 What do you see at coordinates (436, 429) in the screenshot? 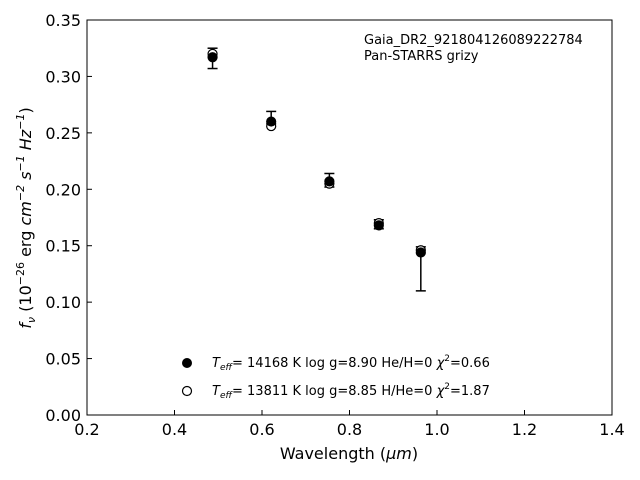
I see `x-tick-label: 1.0` at bounding box center [436, 429].